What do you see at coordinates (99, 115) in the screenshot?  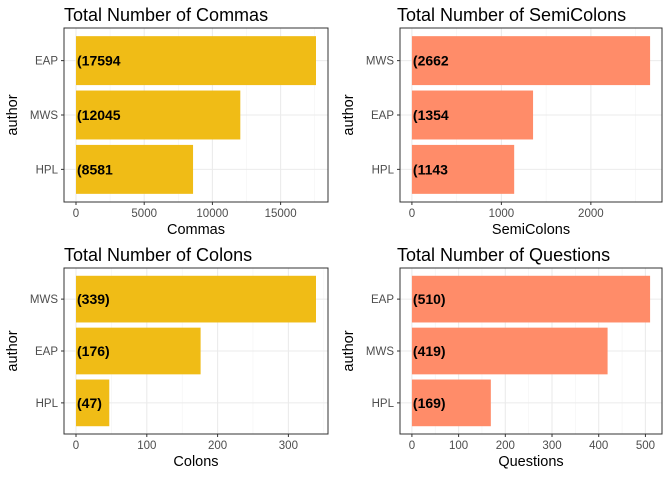 I see `bar-value-label: (12045` at bounding box center [99, 115].